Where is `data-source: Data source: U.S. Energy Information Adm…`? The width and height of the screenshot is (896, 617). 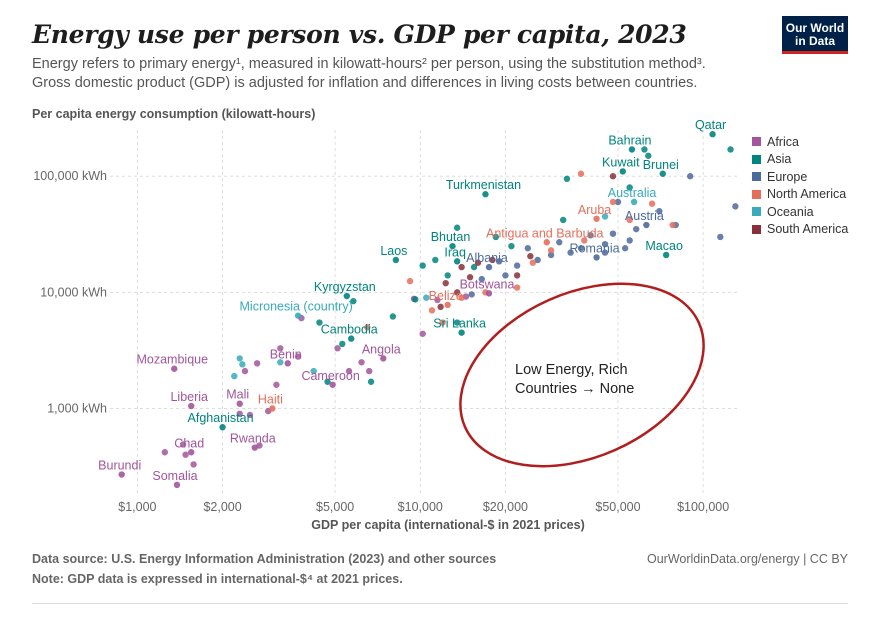 data-source: Data source: U.S. Energy Information Adm… is located at coordinates (264, 559).